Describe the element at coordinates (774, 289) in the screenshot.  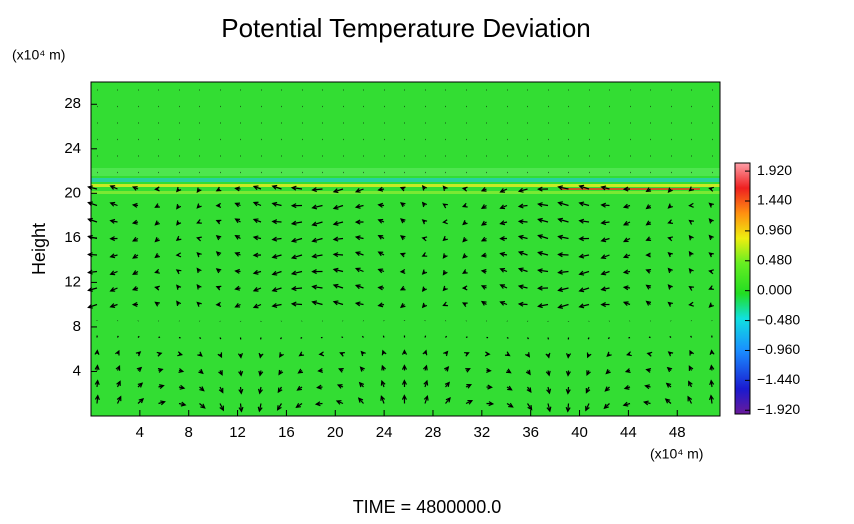
I see `colorbar-tick-label: 0.000` at that location.